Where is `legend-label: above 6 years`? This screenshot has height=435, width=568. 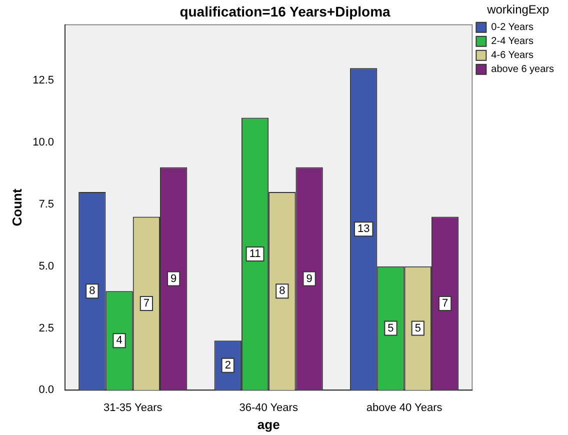 legend-label: above 6 years is located at coordinates (522, 70).